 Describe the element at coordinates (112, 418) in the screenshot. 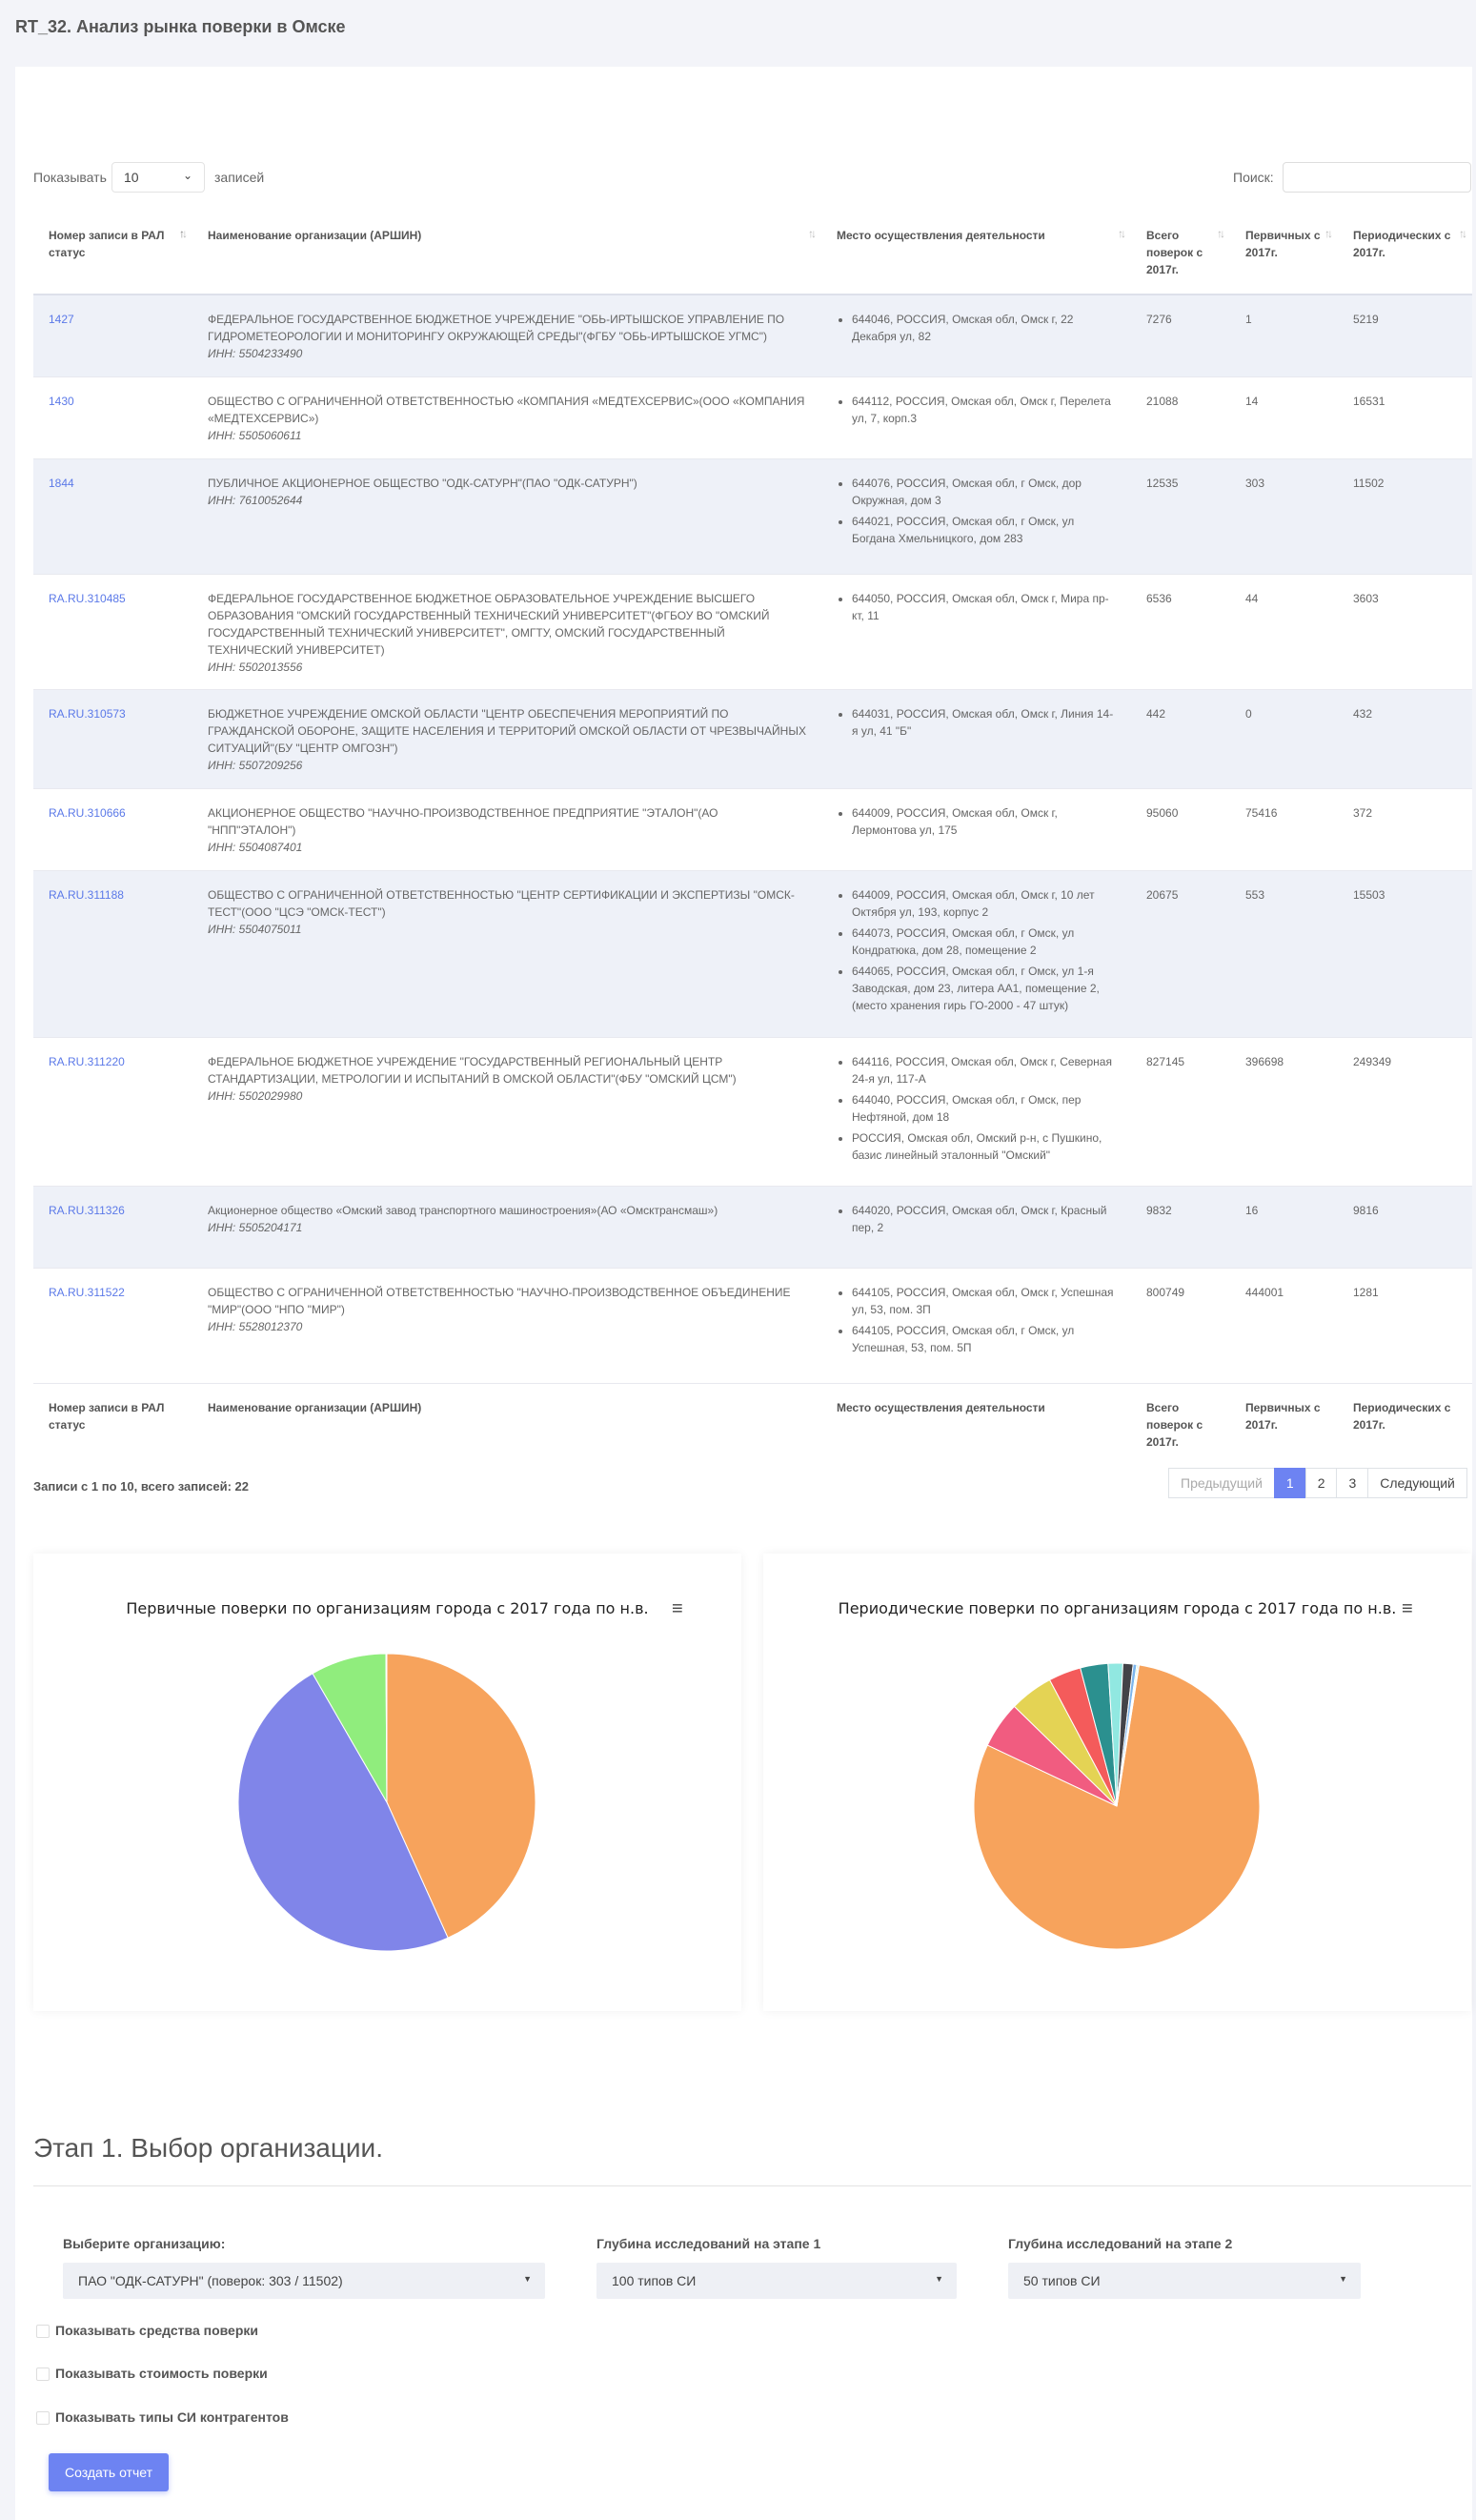

I see `reg-cell: 1430` at that location.